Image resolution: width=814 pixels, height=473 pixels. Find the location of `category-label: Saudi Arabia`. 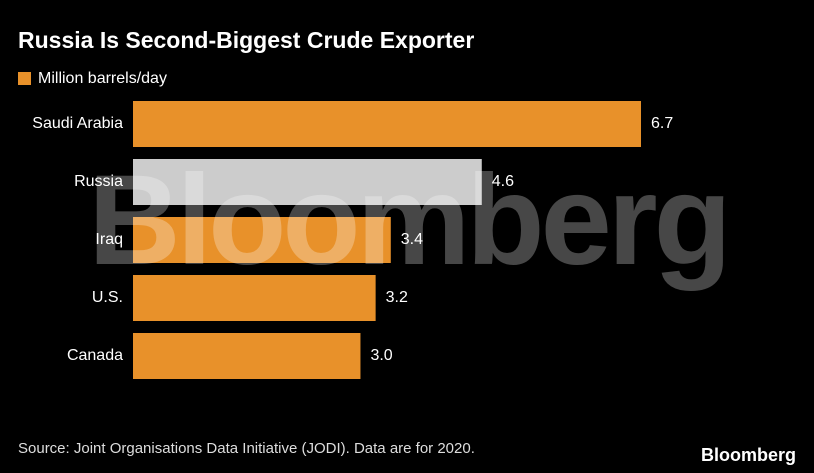

category-label: Saudi Arabia is located at coordinates (77, 123).